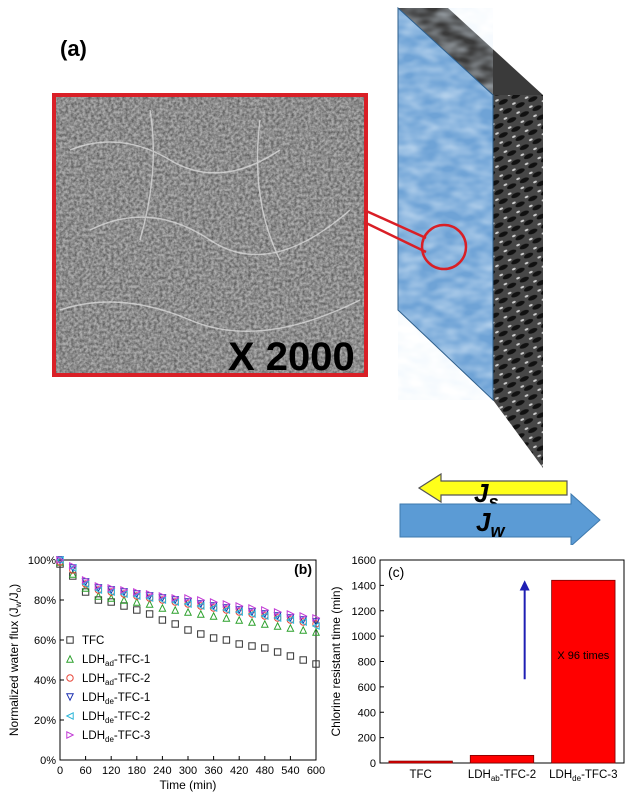  I want to click on legend-entry-b: LDHde-TFC-1, so click(116, 699).